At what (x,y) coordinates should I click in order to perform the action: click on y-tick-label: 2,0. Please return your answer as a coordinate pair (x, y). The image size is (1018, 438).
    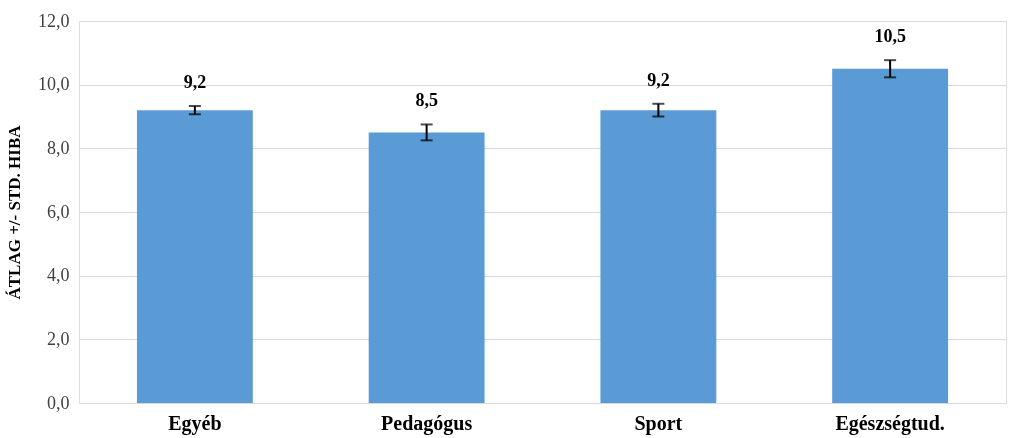
    Looking at the image, I should click on (58, 338).